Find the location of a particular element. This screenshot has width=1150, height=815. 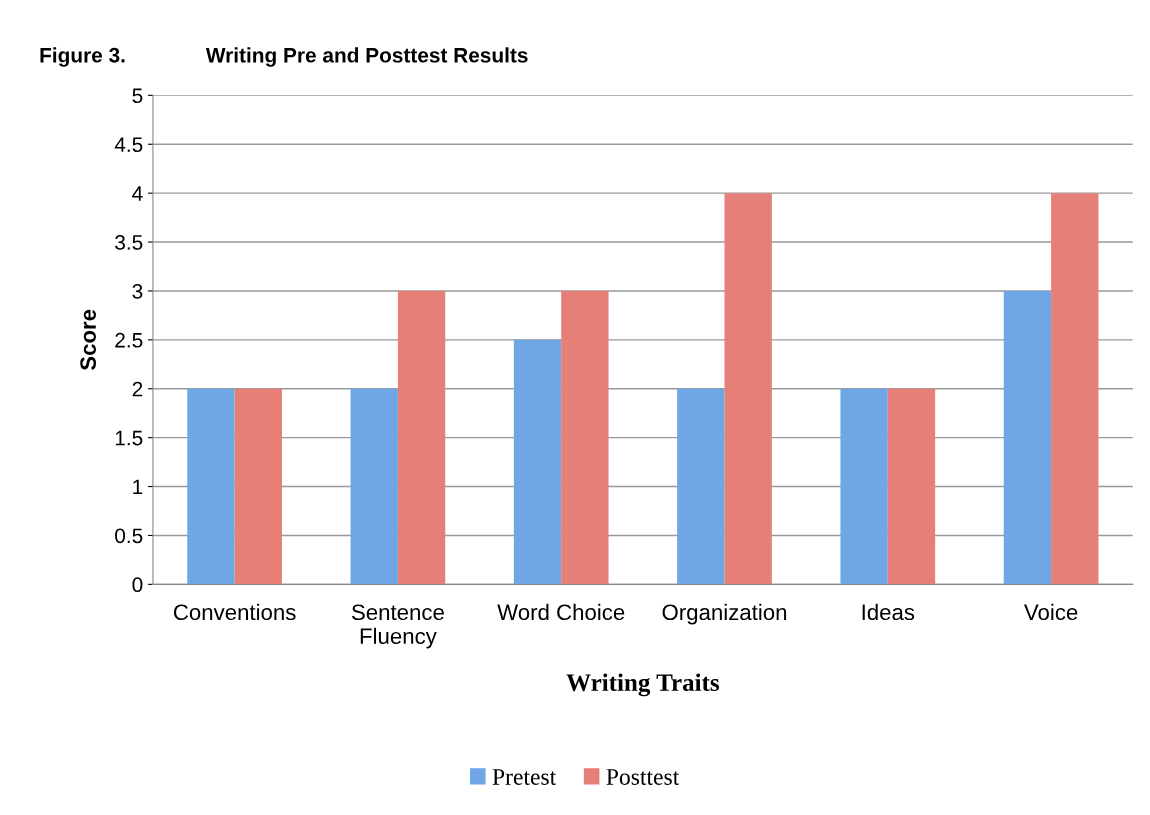

y-tick-label: 1 is located at coordinates (138, 487).